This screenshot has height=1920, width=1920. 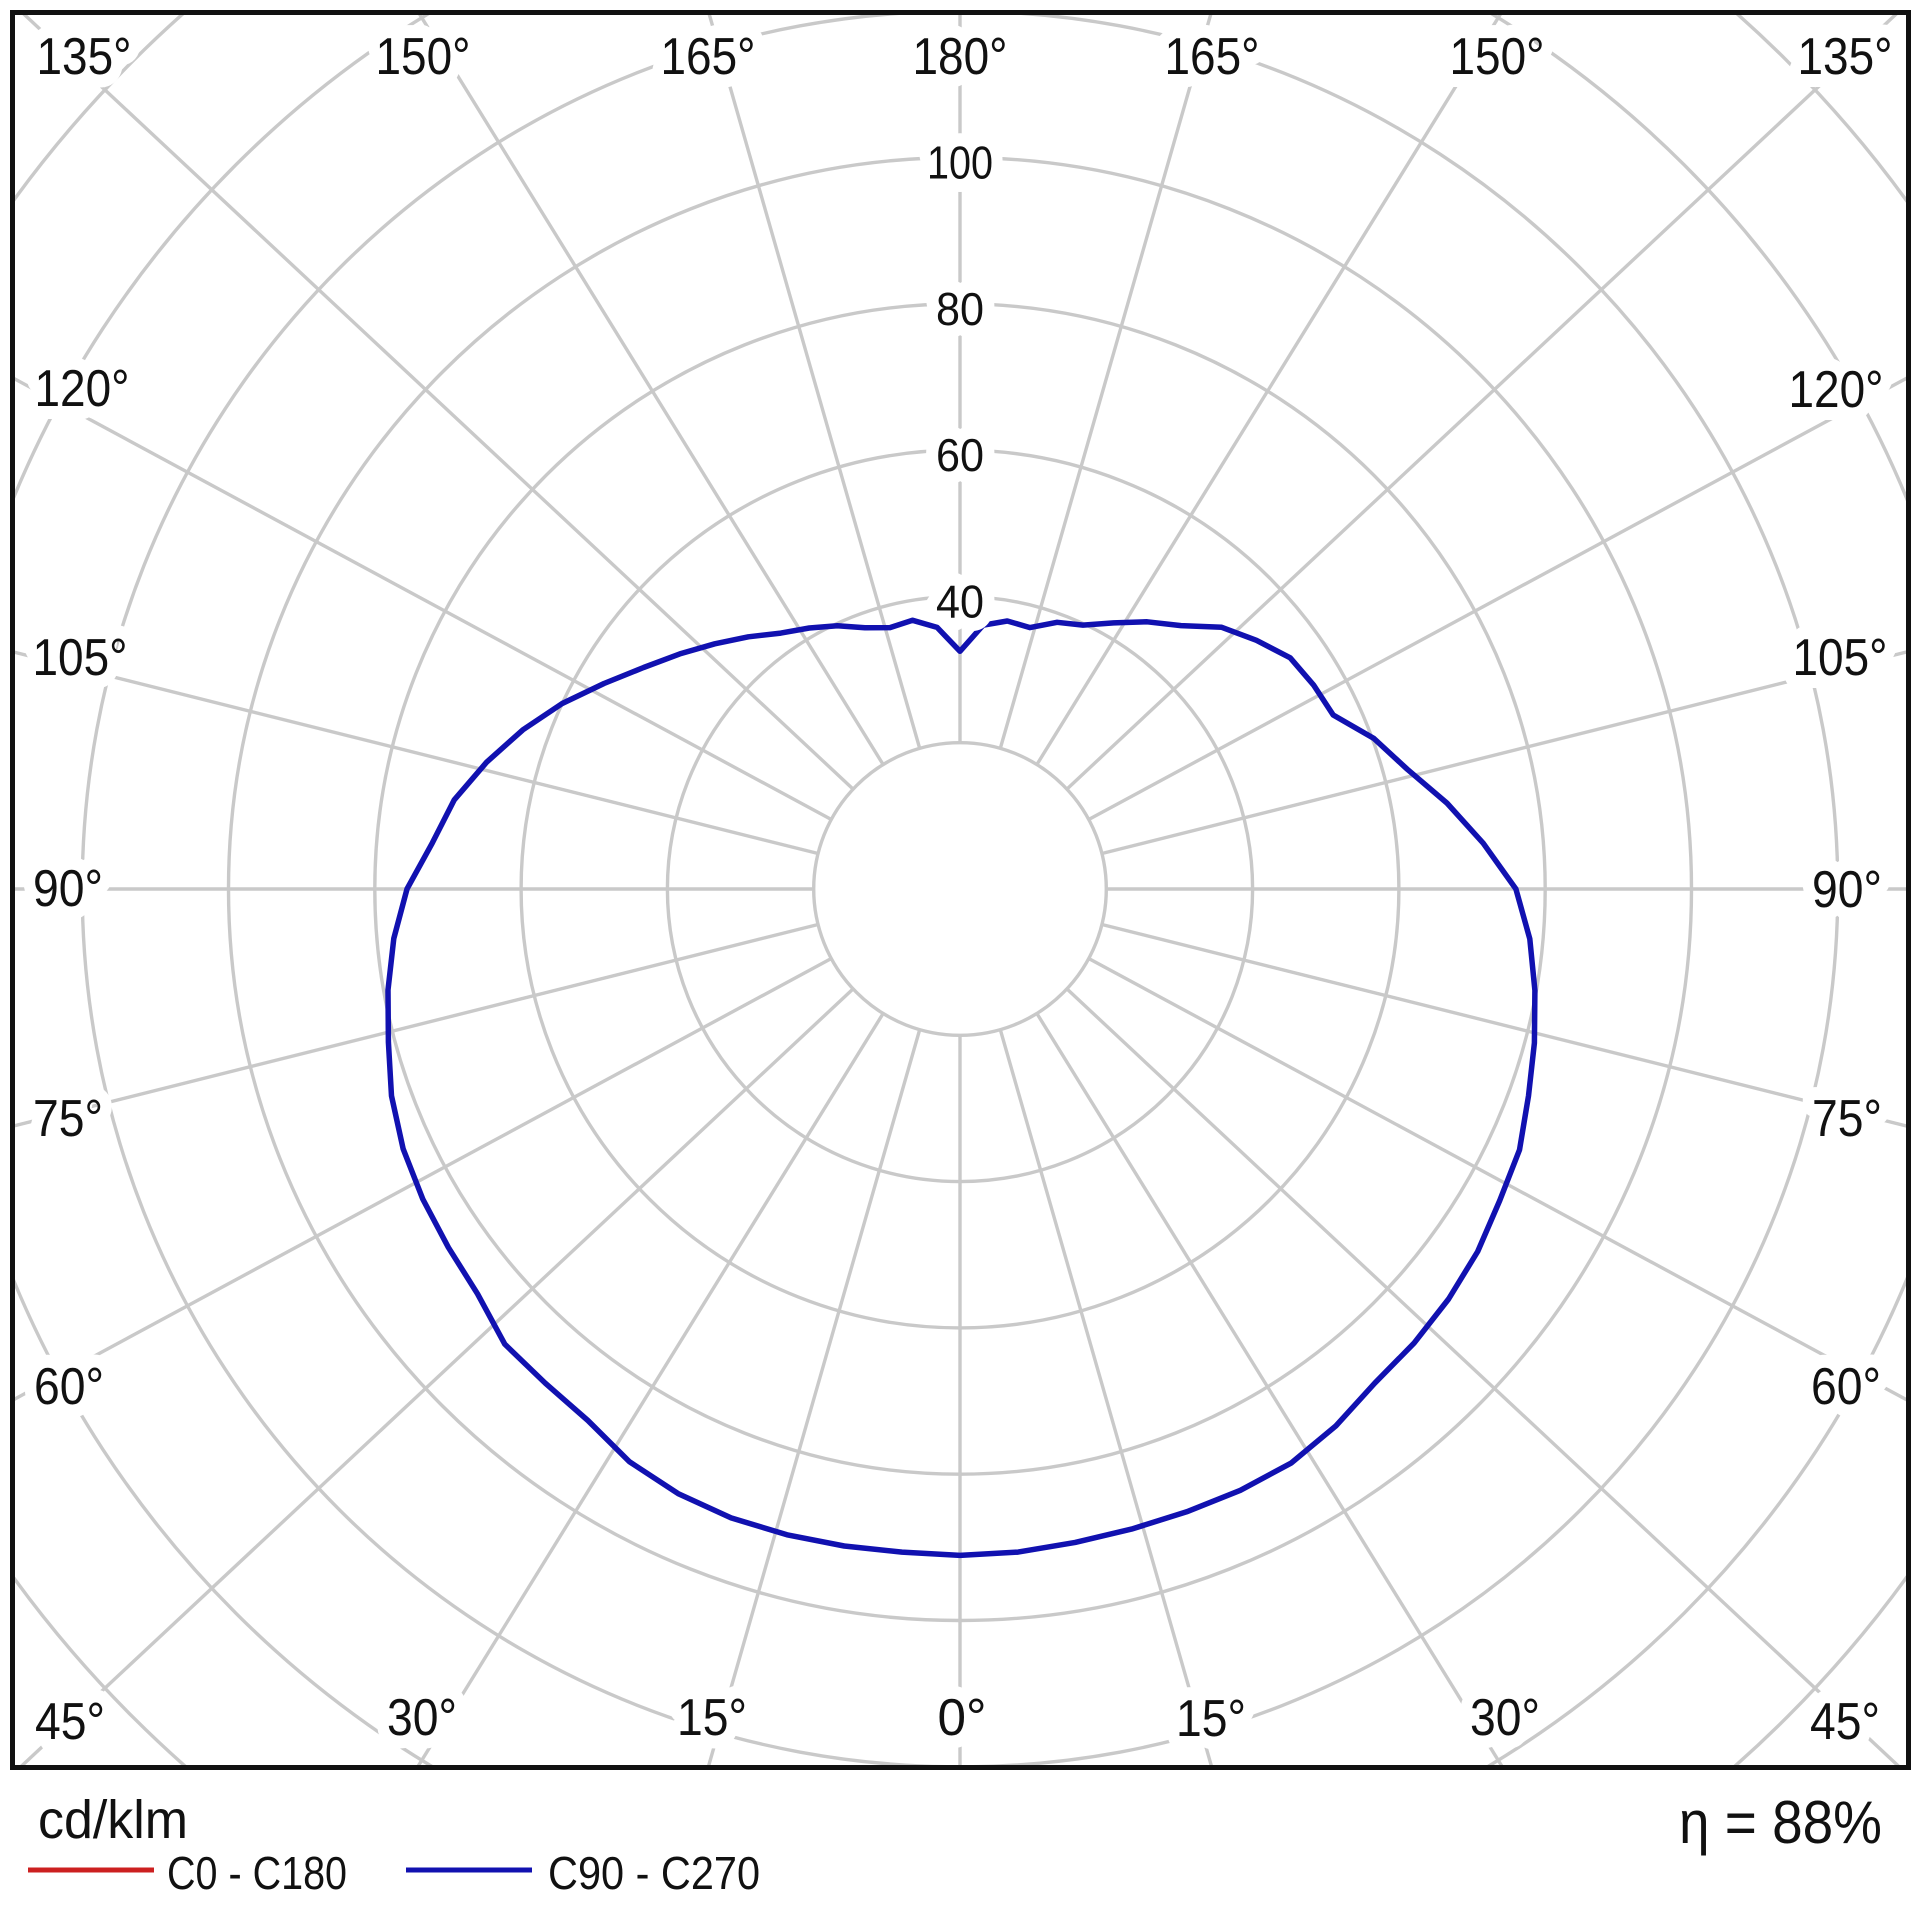 What do you see at coordinates (960, 601) in the screenshot?
I see `svg-text: 40` at bounding box center [960, 601].